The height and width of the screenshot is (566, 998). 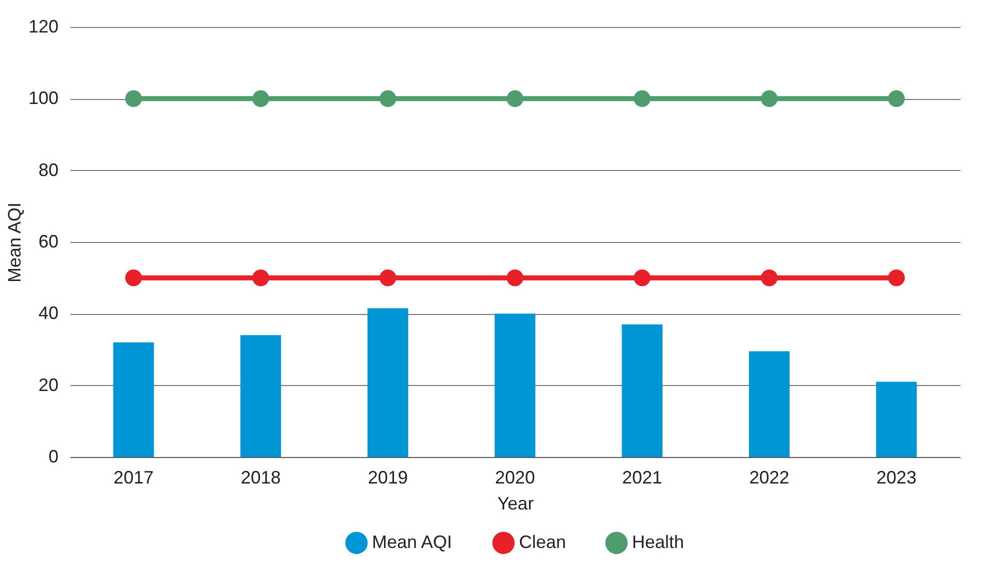 What do you see at coordinates (48, 242) in the screenshot?
I see `y-tick-label: 60` at bounding box center [48, 242].